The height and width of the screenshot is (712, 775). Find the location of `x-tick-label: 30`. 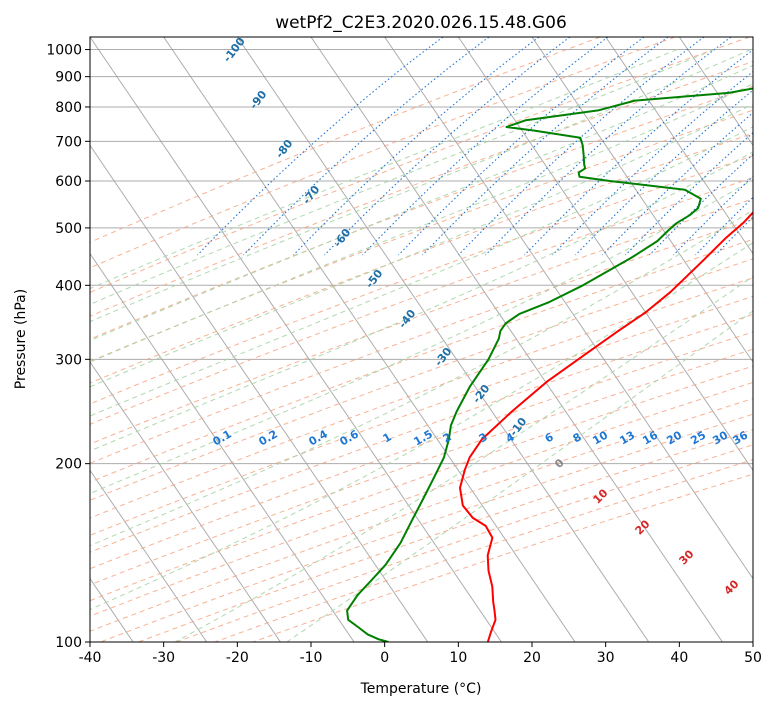

x-tick-label: 30 is located at coordinates (606, 658).